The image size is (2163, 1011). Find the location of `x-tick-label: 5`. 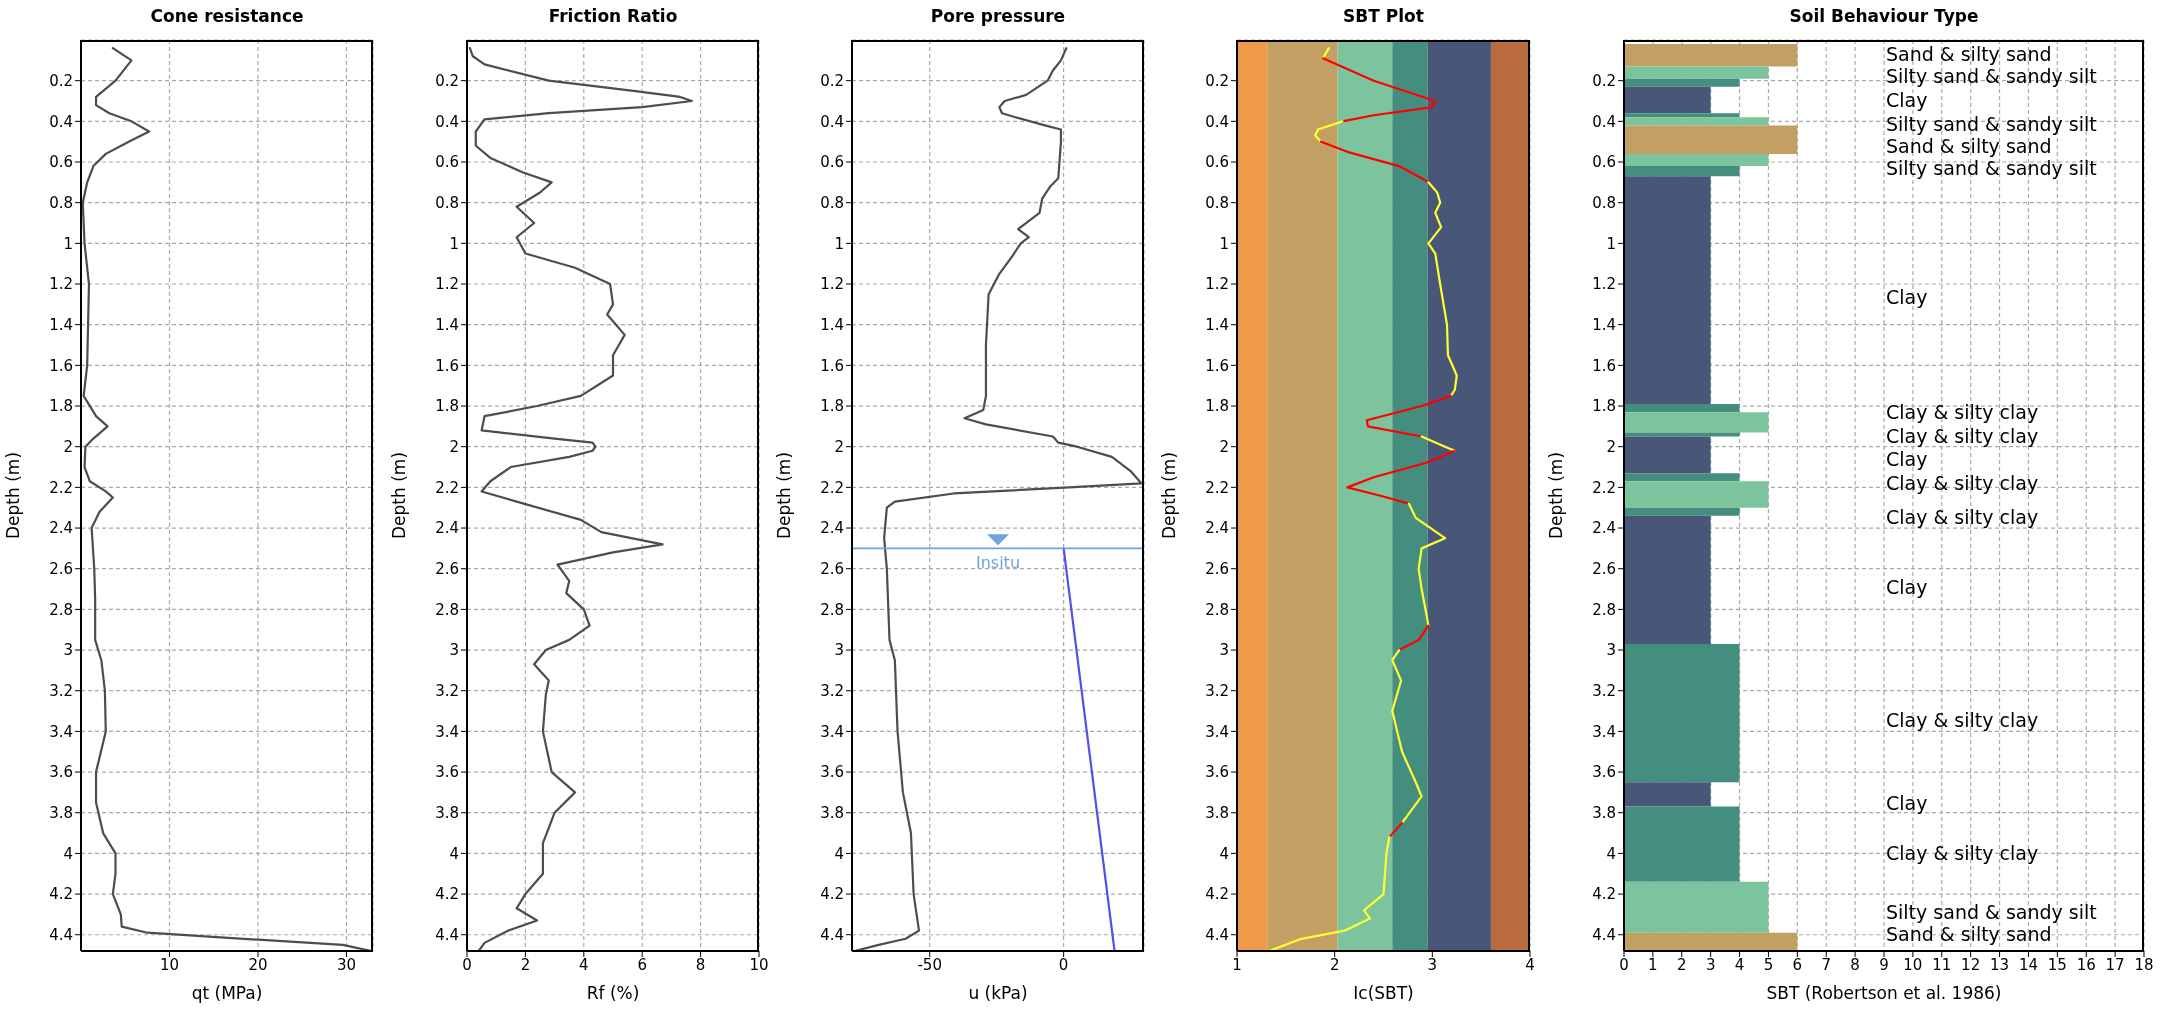

x-tick-label: 5 is located at coordinates (1768, 964).